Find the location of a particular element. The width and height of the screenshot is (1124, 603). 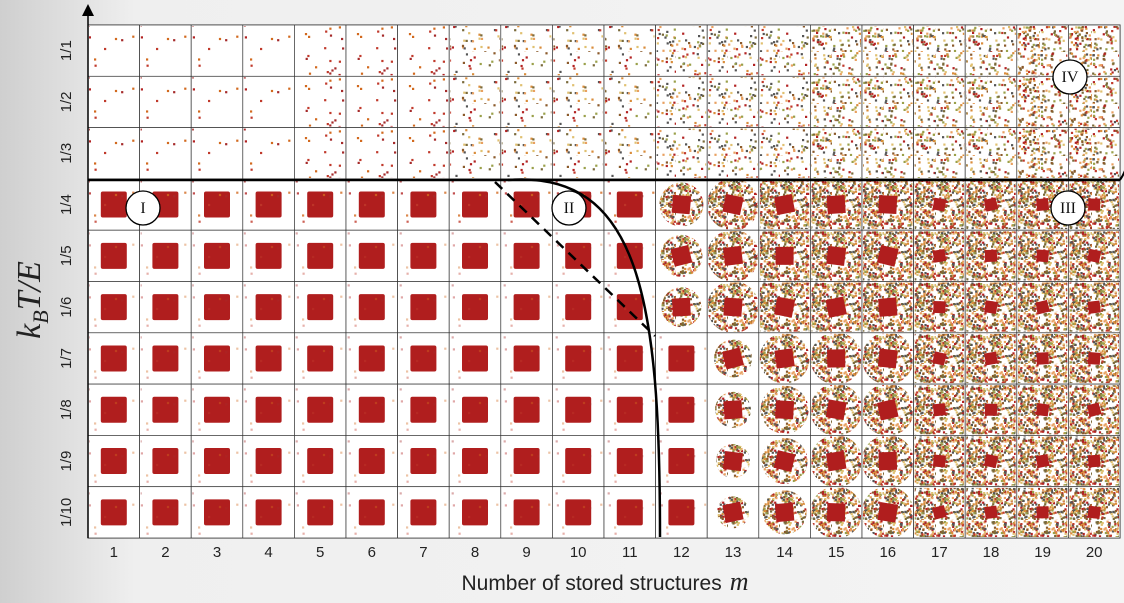

x-tick-label: 19 is located at coordinates (1042, 552).